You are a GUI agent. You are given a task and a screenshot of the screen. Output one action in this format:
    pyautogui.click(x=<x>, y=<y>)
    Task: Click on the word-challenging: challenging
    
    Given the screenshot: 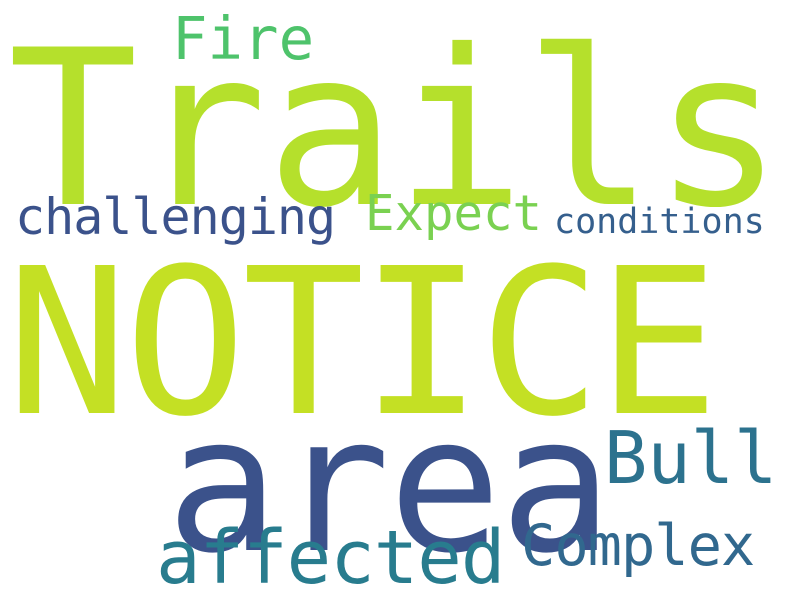 What is the action you would take?
    pyautogui.click(x=175, y=217)
    